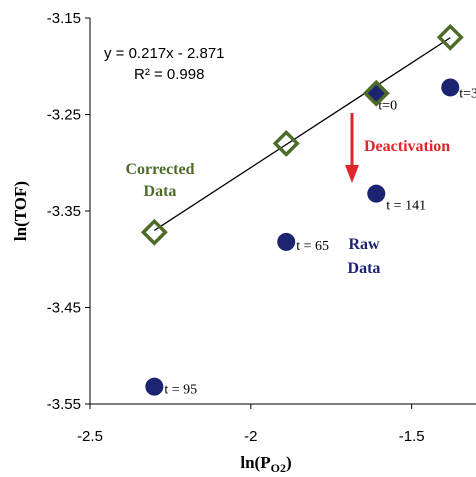 This screenshot has width=476, height=477. What do you see at coordinates (64, 115) in the screenshot?
I see `y-tick-label: -3.25` at bounding box center [64, 115].